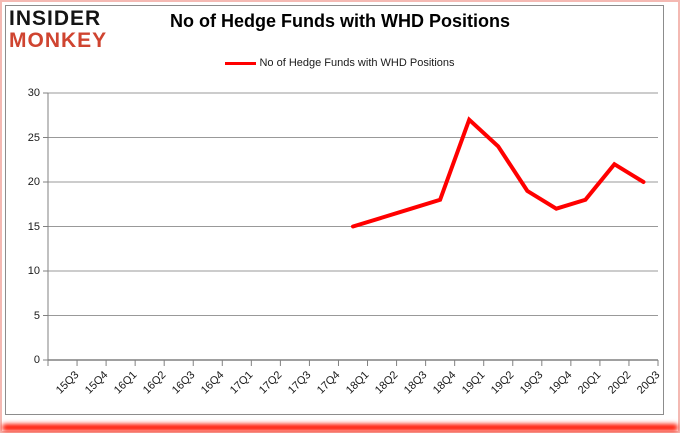  I want to click on insider-monkey-logo: INSIDER MONKEY, so click(58, 29).